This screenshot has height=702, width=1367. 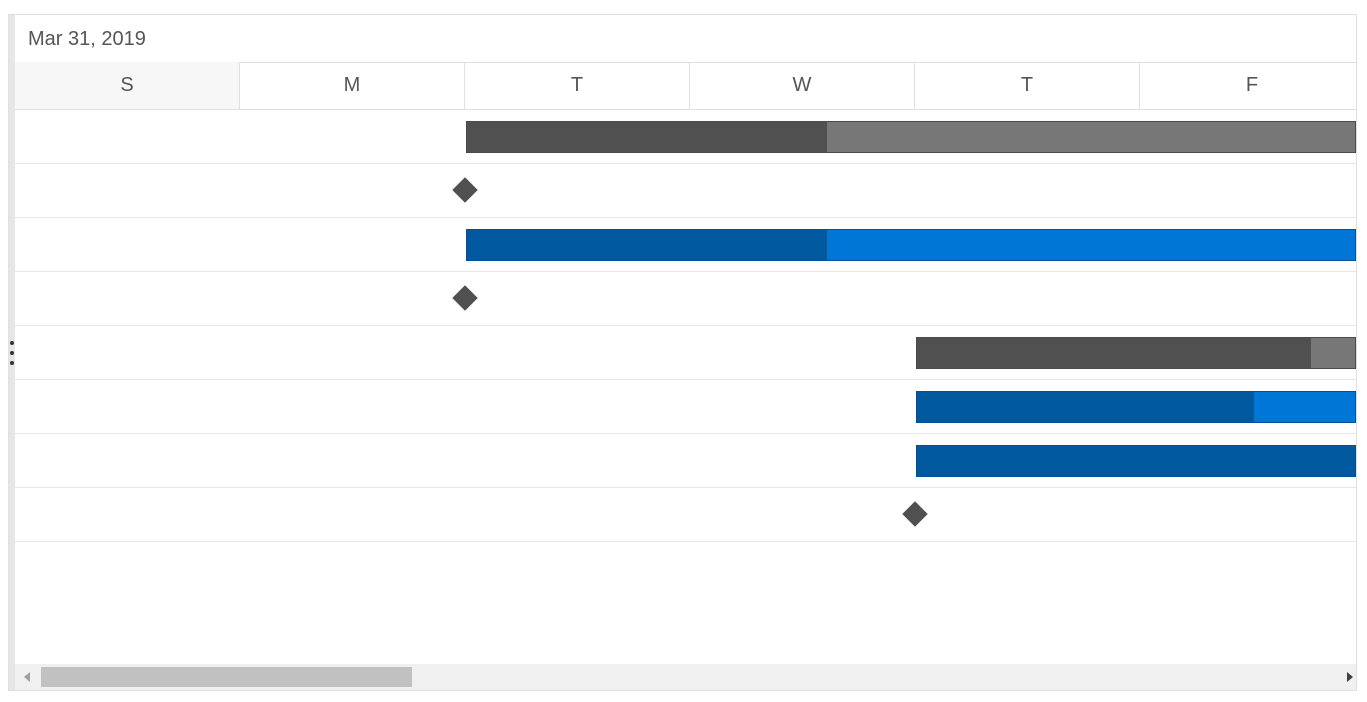 What do you see at coordinates (685, 677) in the screenshot?
I see `horizontal-scrollbar` at bounding box center [685, 677].